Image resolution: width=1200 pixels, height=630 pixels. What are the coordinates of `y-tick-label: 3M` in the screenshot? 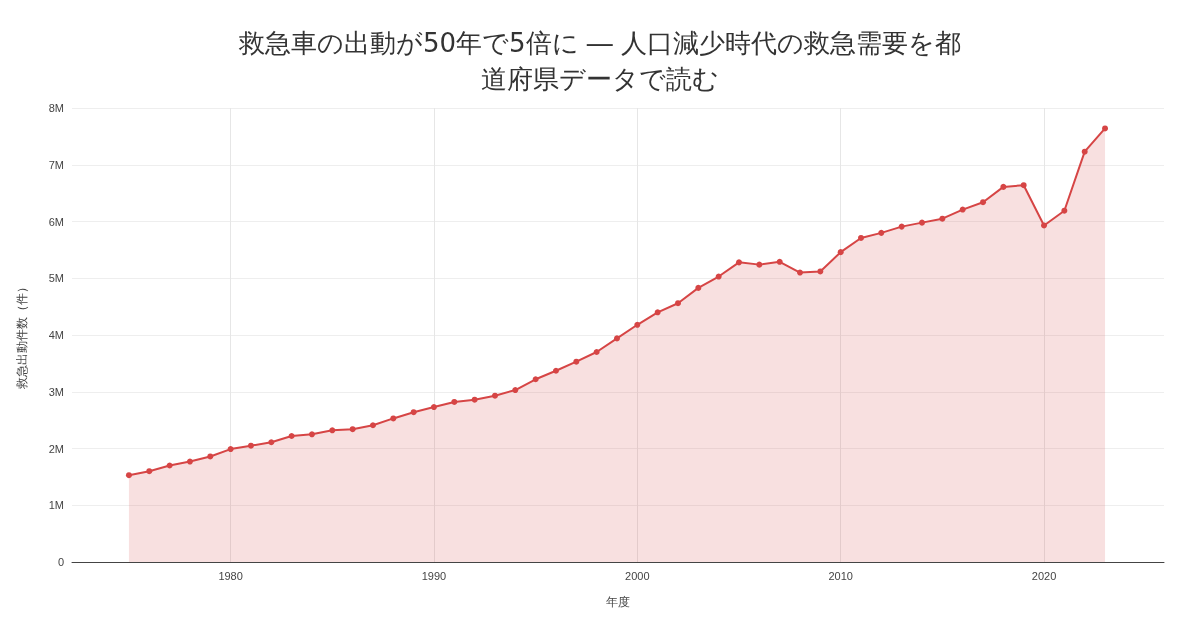 It's located at (56, 391).